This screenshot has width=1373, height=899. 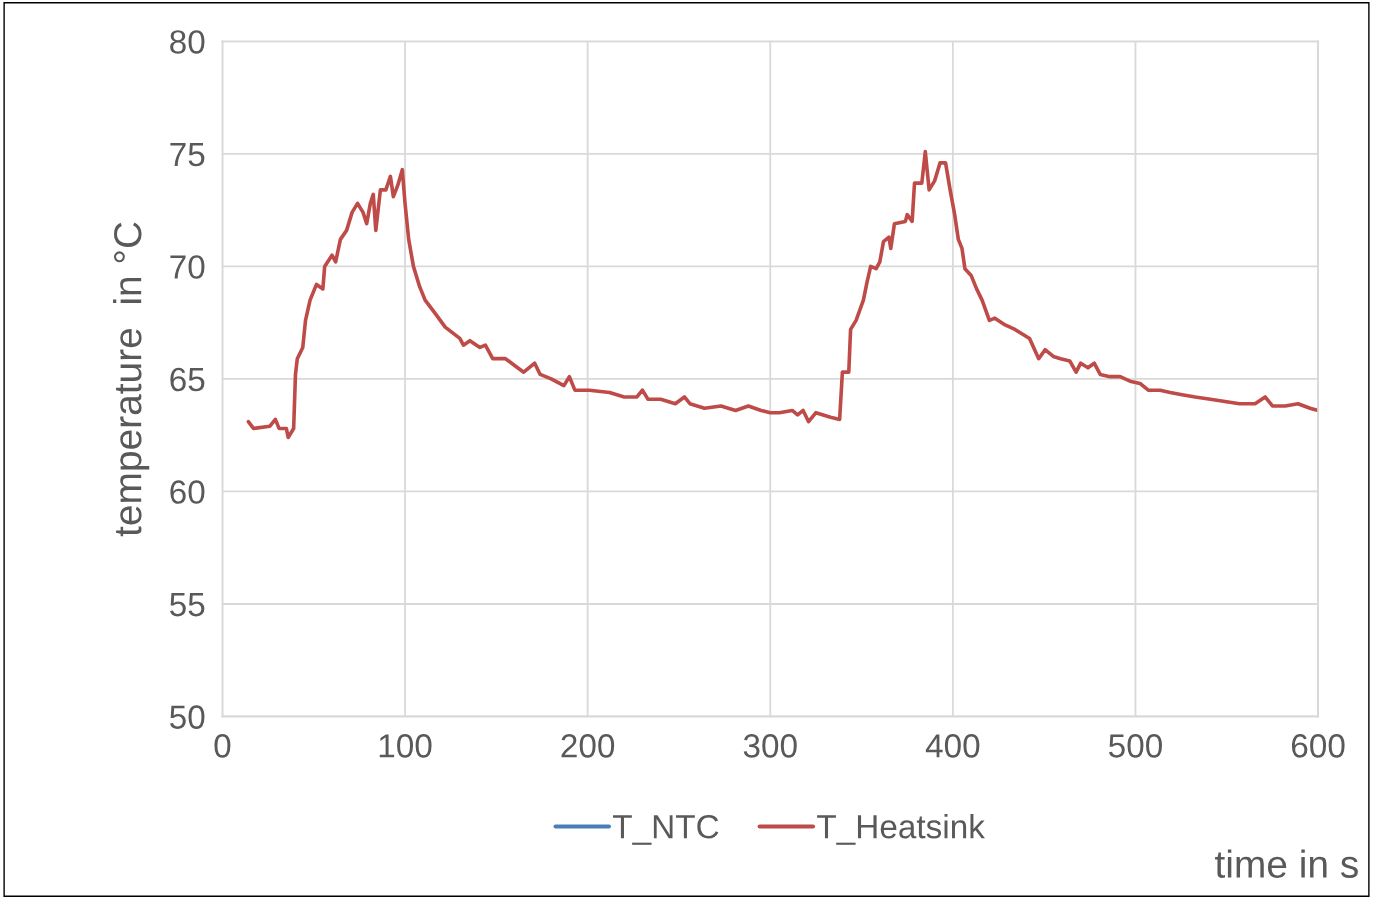 I want to click on y-tick-label: 55, so click(x=187, y=605).